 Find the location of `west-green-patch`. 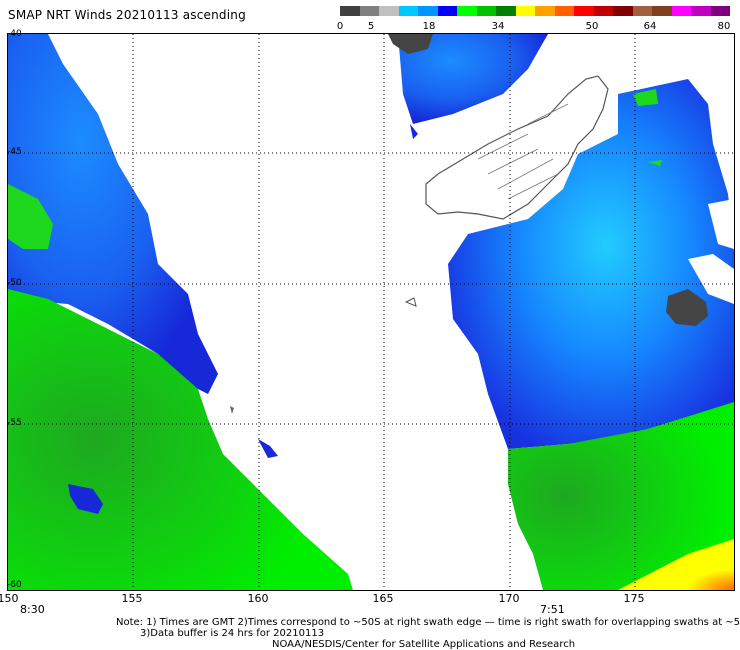

west-green-patch is located at coordinates (30, 216).